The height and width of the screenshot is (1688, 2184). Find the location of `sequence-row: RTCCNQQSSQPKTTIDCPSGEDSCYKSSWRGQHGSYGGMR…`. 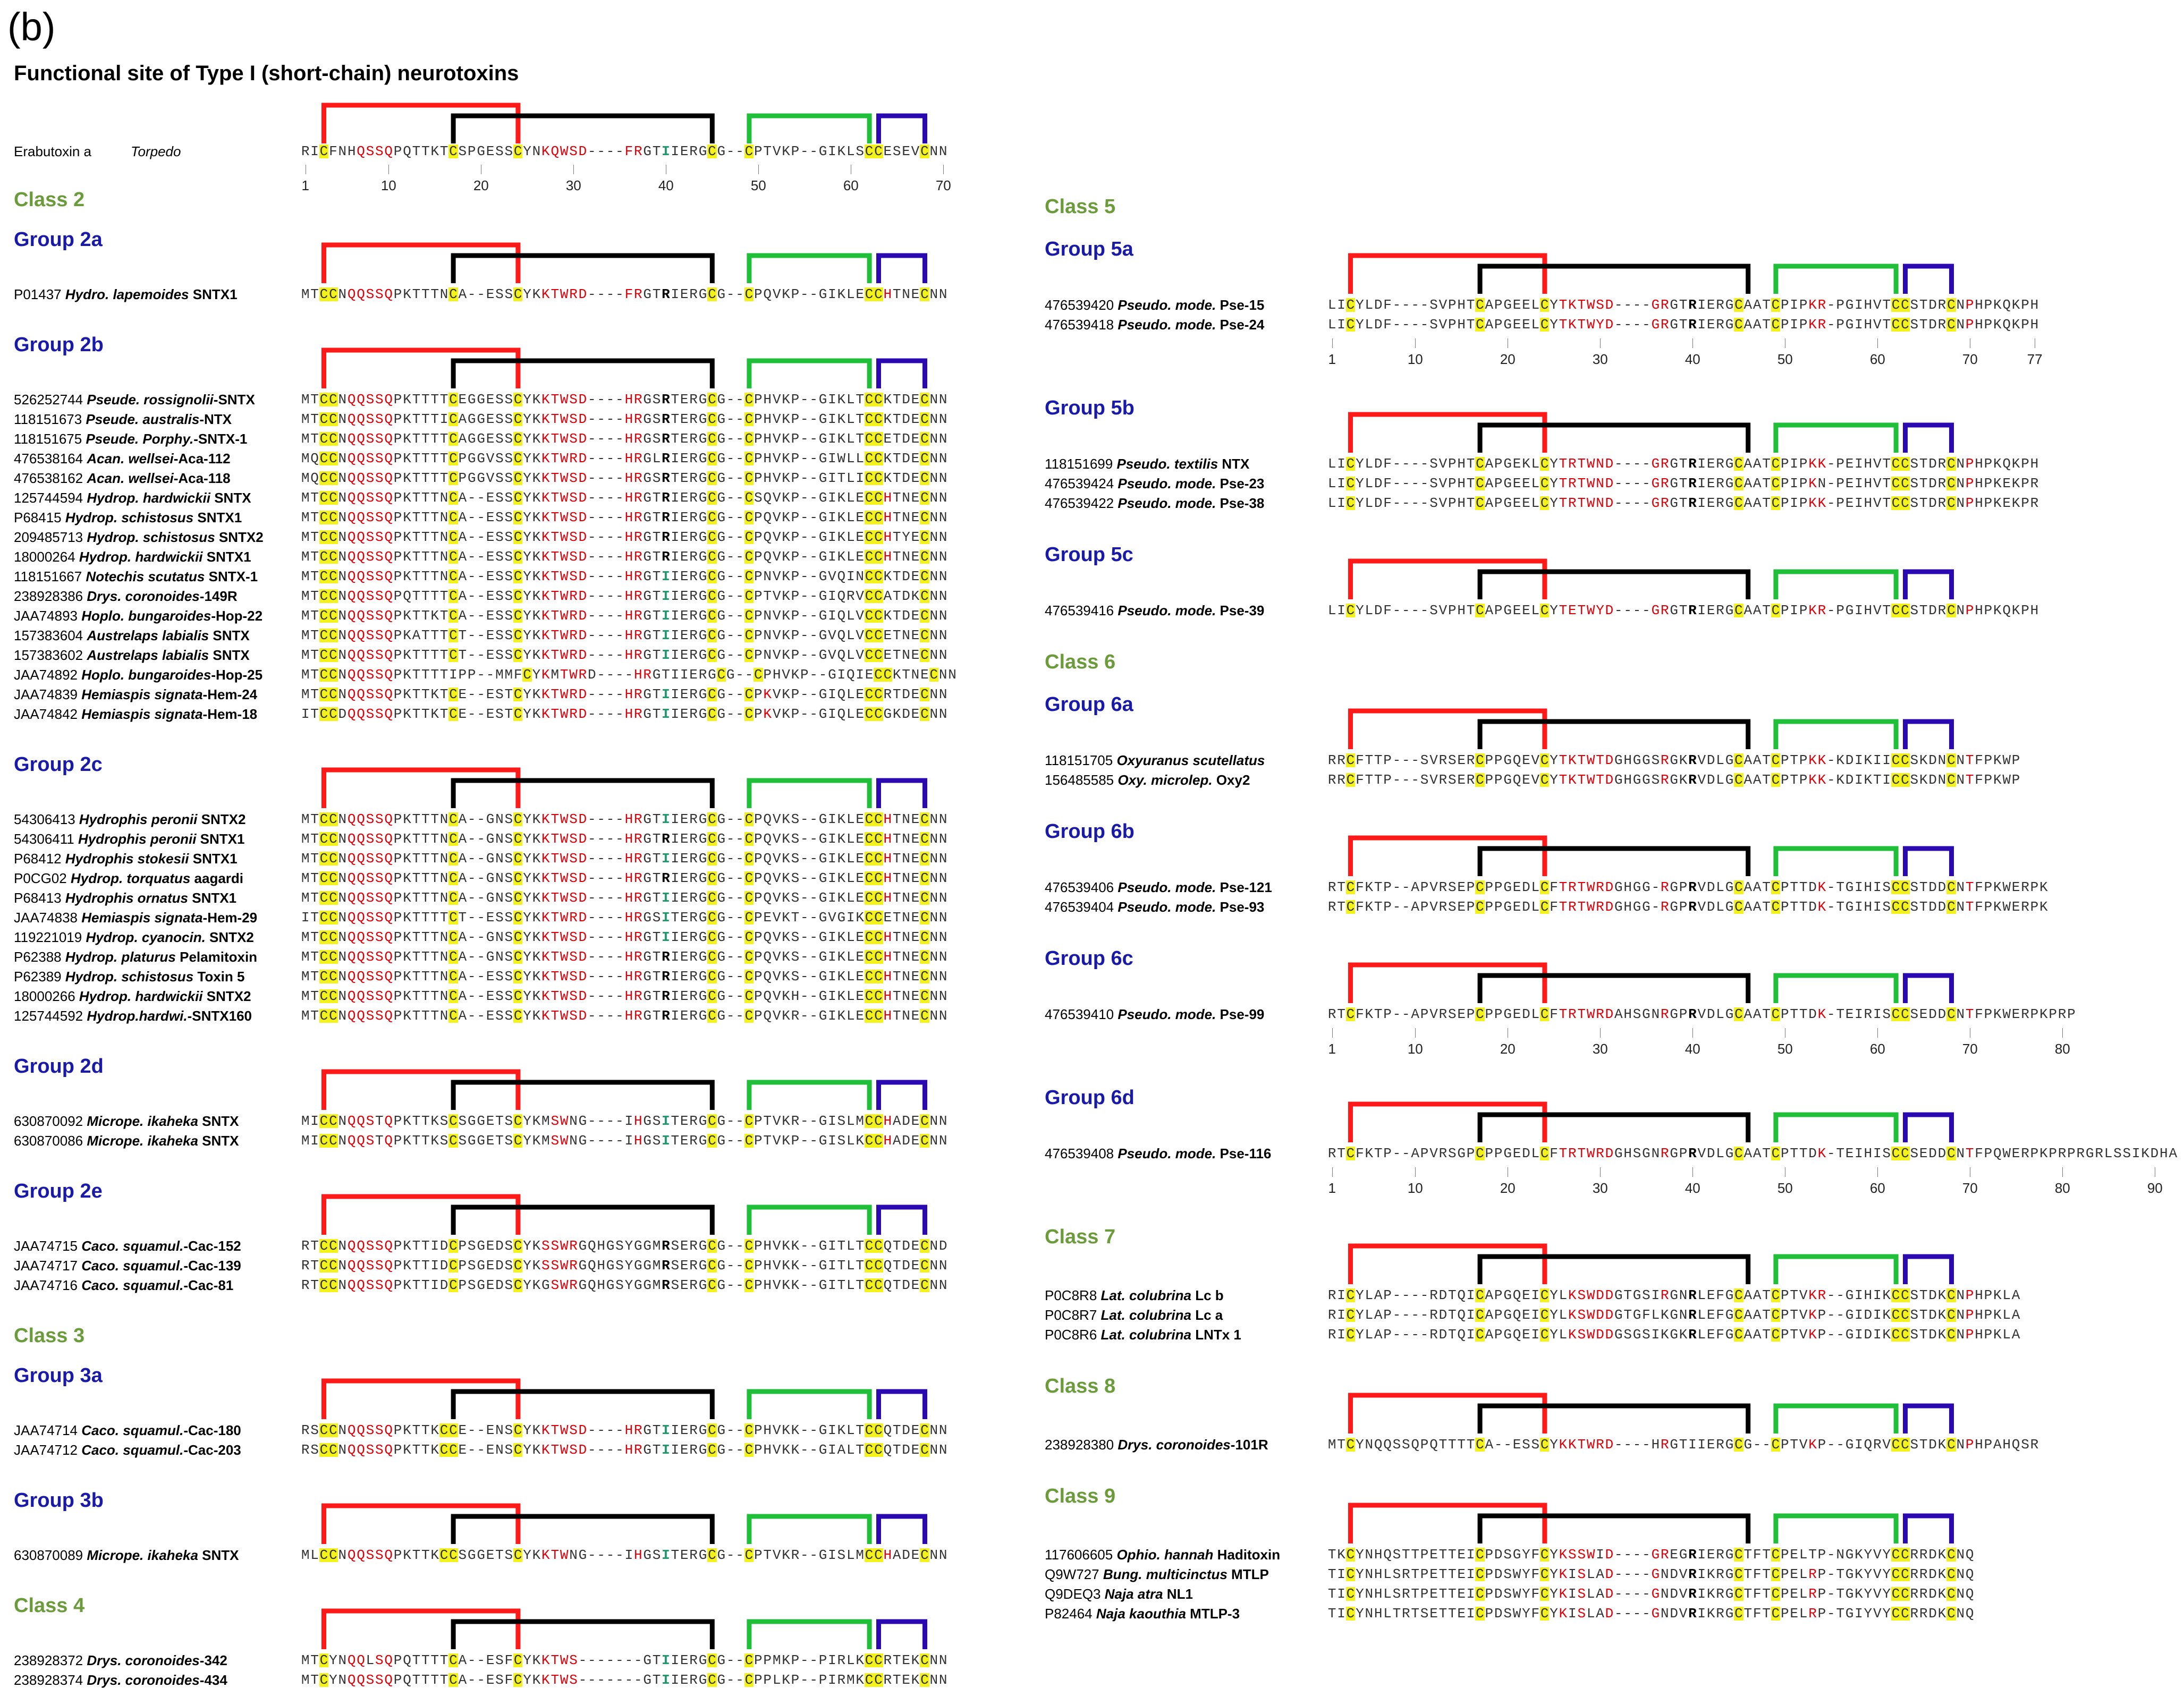

sequence-row: RTCCNQQSSQPKTTIDCPSGEDSCYKSSWRGQHGSYGGMR… is located at coordinates (624, 1266).